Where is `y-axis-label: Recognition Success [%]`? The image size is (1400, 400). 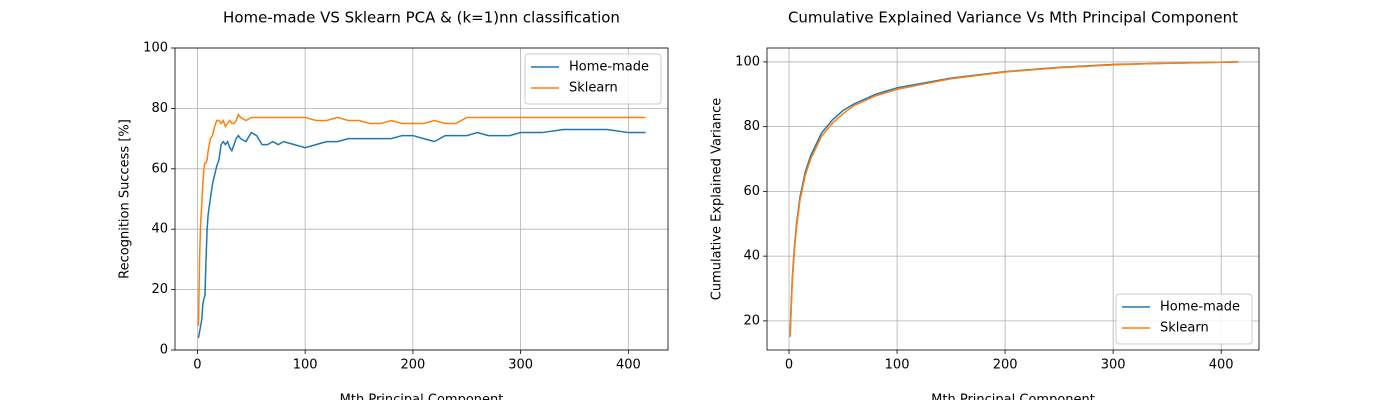 y-axis-label: Recognition Success [%] is located at coordinates (125, 199).